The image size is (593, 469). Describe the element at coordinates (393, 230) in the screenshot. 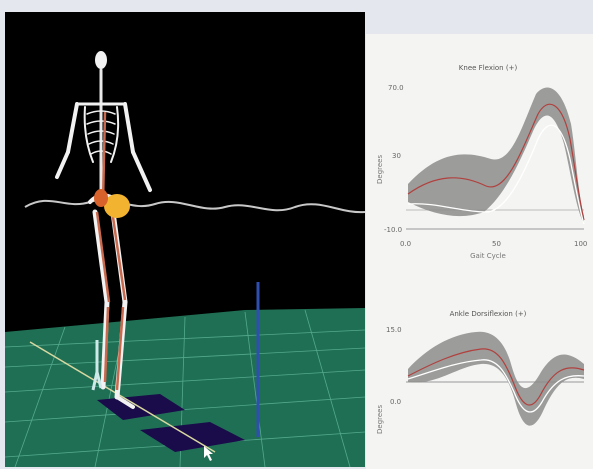

I see `knee-ytick-bottom: -10.0` at that location.